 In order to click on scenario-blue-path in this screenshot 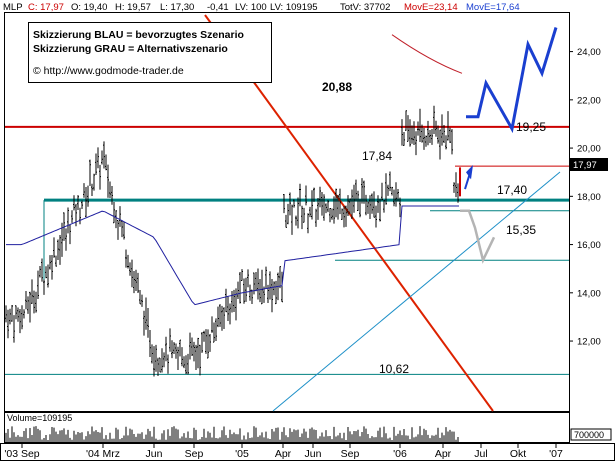, I will do `click(512, 80)`.